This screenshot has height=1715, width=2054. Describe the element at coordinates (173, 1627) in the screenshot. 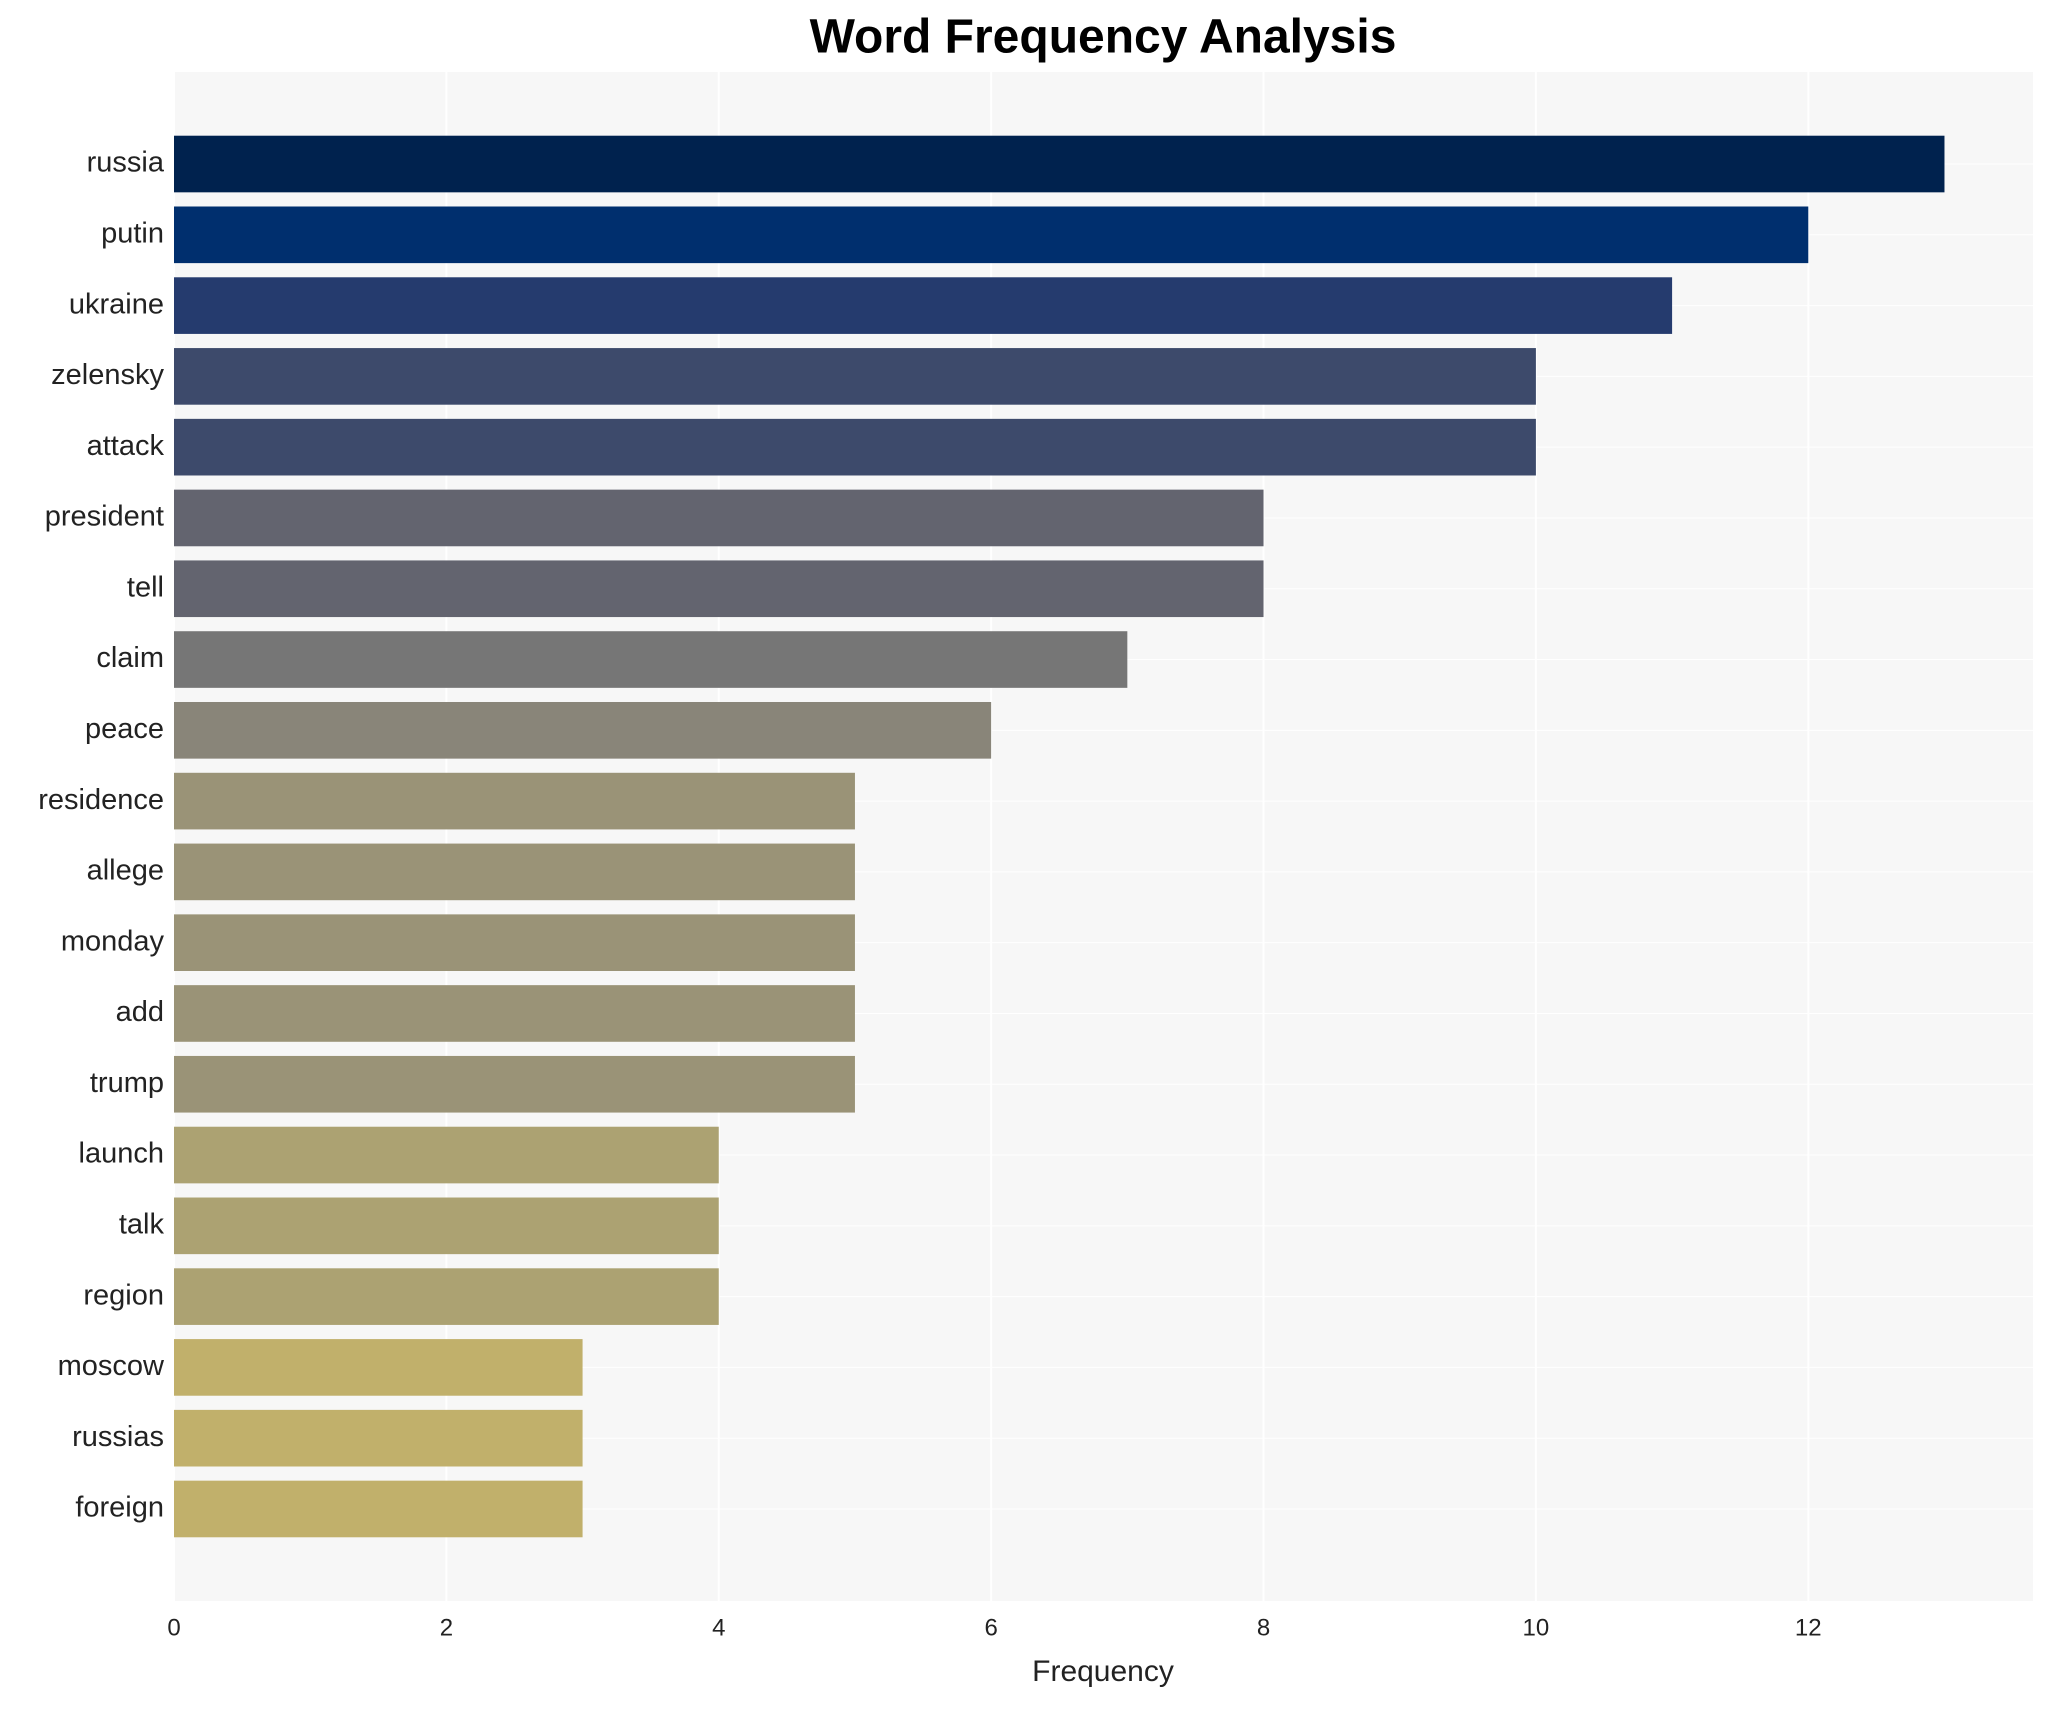

I see `x-tick-label: 0` at that location.